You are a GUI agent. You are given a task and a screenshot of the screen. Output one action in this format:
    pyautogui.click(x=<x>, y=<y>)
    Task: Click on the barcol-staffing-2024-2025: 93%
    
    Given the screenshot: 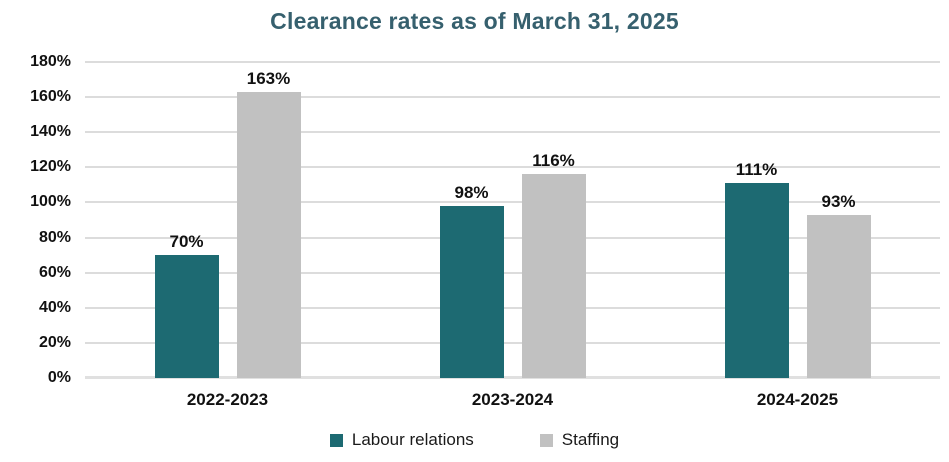 What is the action you would take?
    pyautogui.click(x=838, y=220)
    